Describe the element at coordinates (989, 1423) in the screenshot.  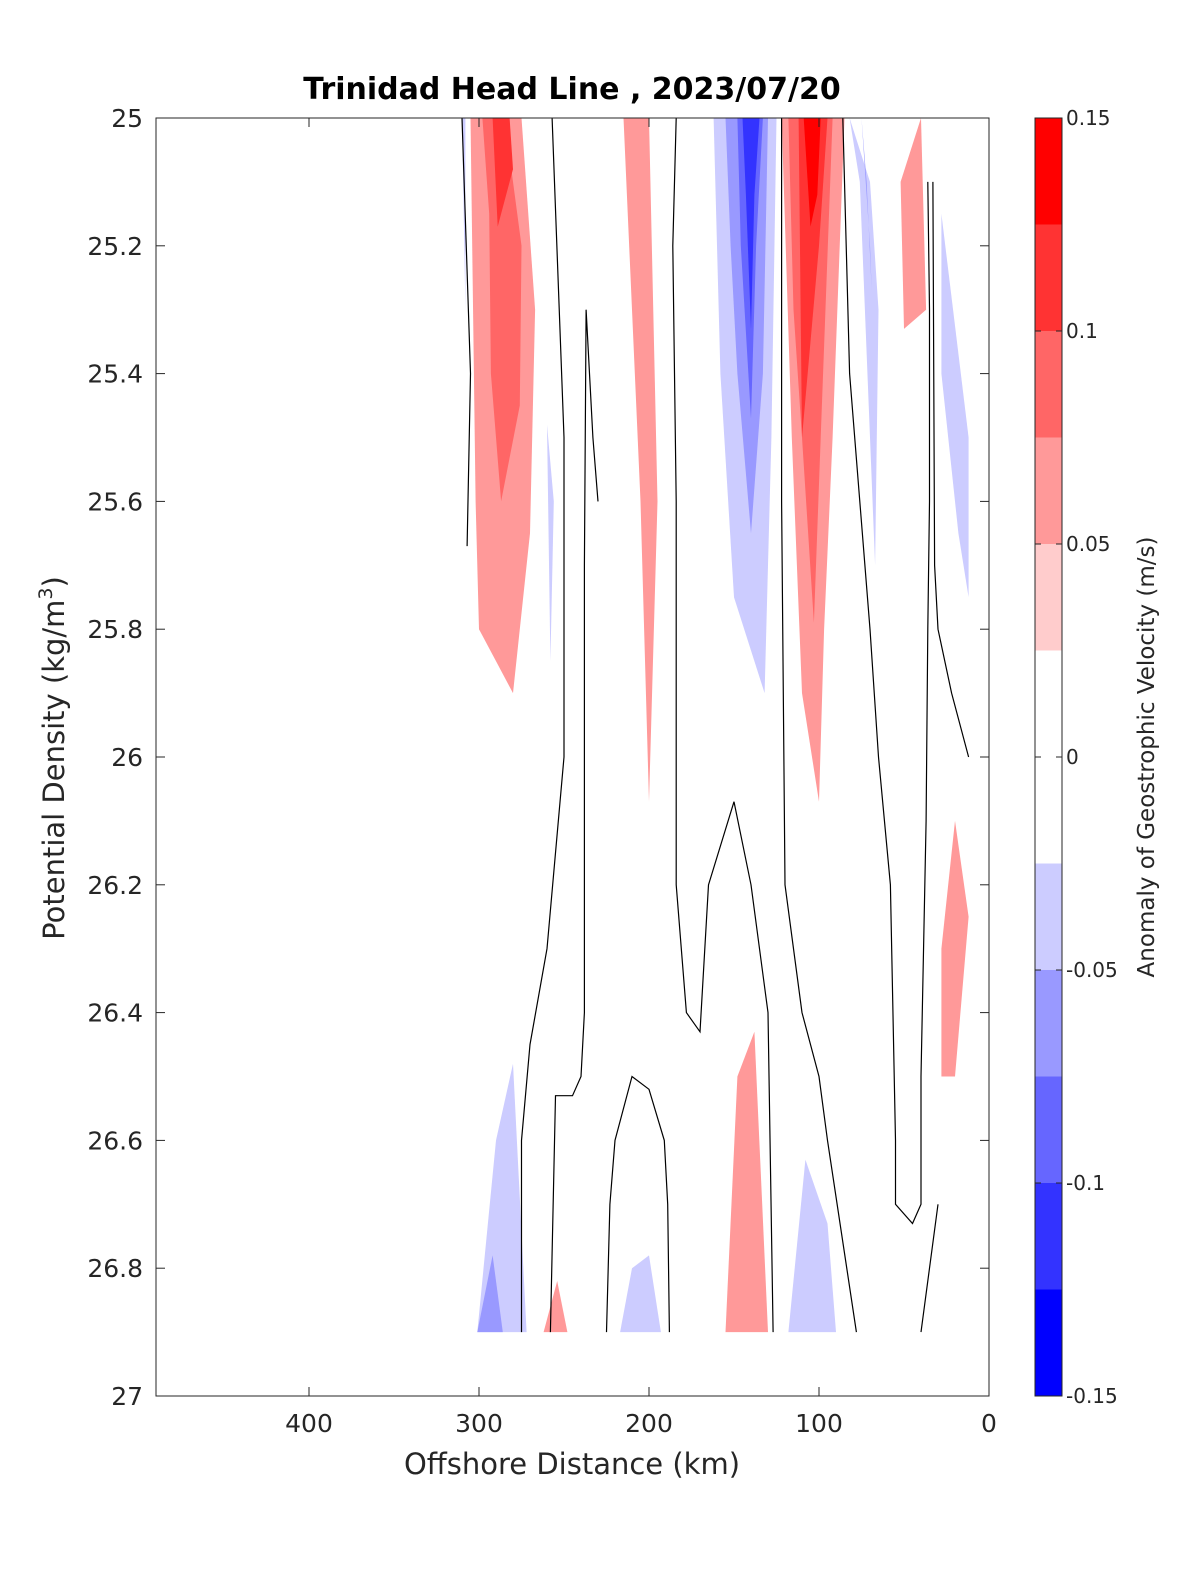
I see `x-tick-label: 0` at that location.